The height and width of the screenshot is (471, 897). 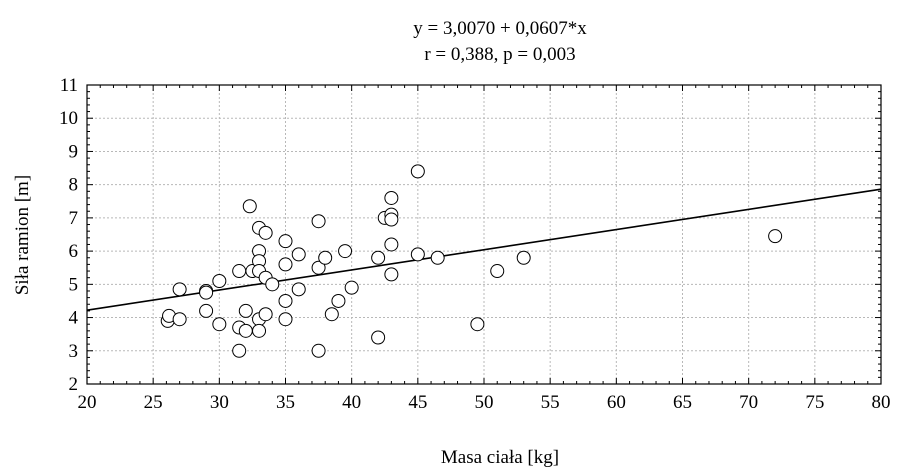 What do you see at coordinates (550, 402) in the screenshot?
I see `x-tick-label: 55` at bounding box center [550, 402].